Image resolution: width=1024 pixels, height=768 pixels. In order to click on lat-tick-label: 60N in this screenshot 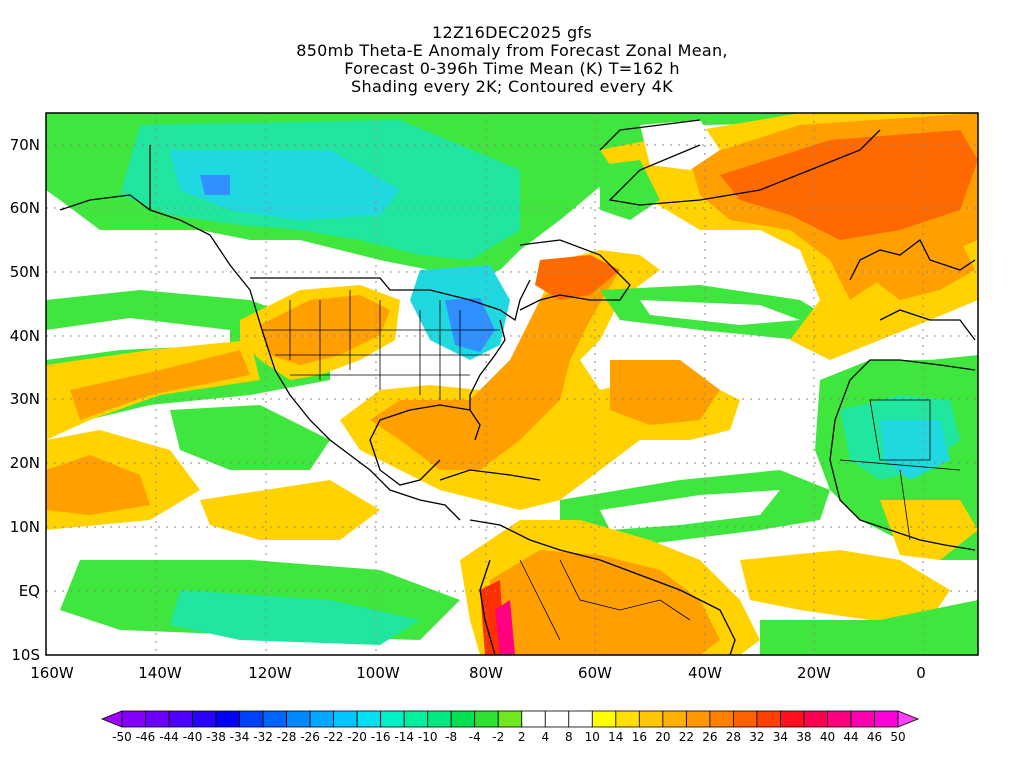, I will do `click(25, 208)`.